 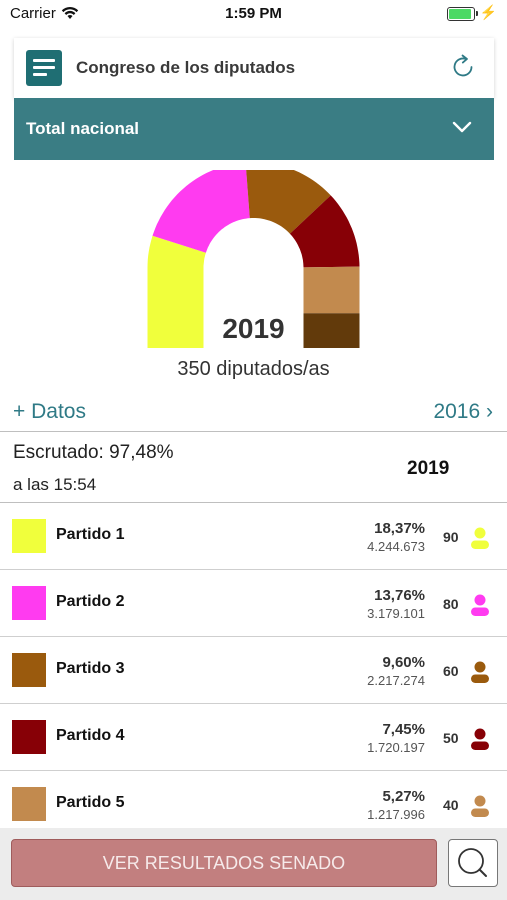 I want to click on party-vote-percentage: 5,27%, so click(x=403, y=796).